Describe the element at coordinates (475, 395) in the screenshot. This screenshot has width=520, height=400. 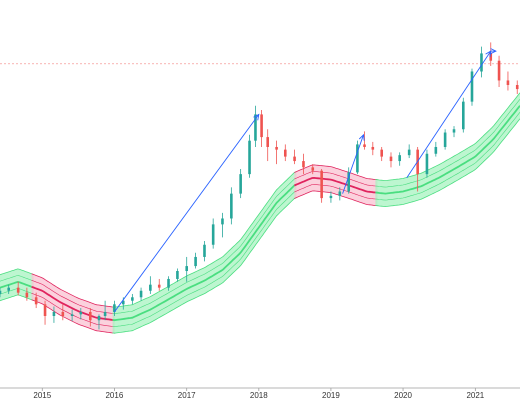
I see `x-tick-label: 2021` at that location.